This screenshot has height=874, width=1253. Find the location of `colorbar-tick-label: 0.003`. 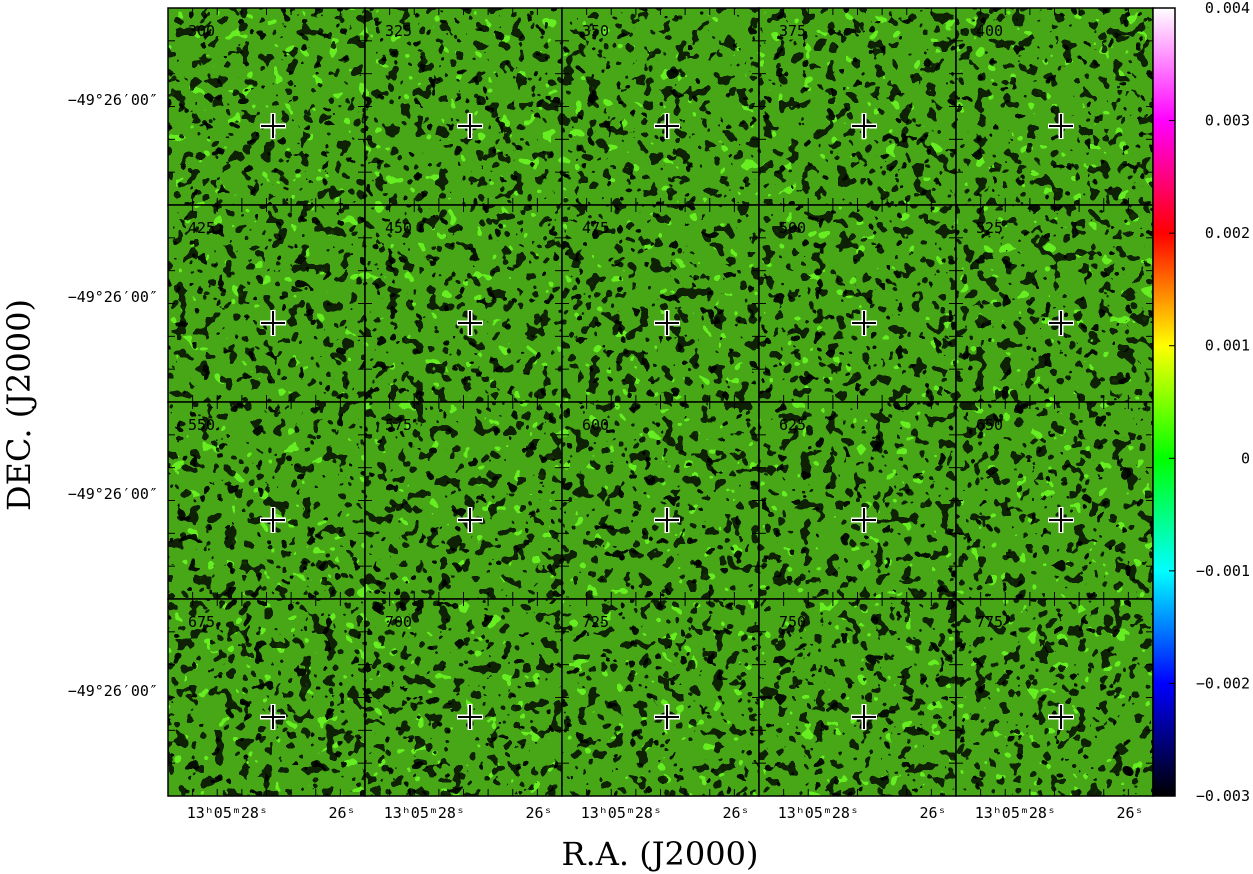

colorbar-tick-label: 0.003 is located at coordinates (1227, 121).